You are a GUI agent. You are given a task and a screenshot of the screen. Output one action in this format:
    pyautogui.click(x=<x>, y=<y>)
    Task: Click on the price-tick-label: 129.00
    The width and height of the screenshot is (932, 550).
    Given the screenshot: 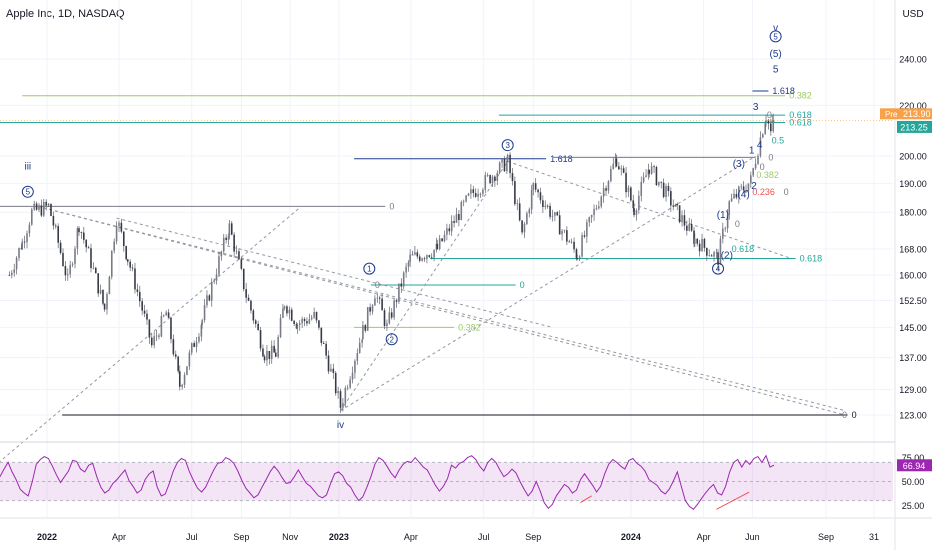 What is the action you would take?
    pyautogui.click(x=913, y=390)
    